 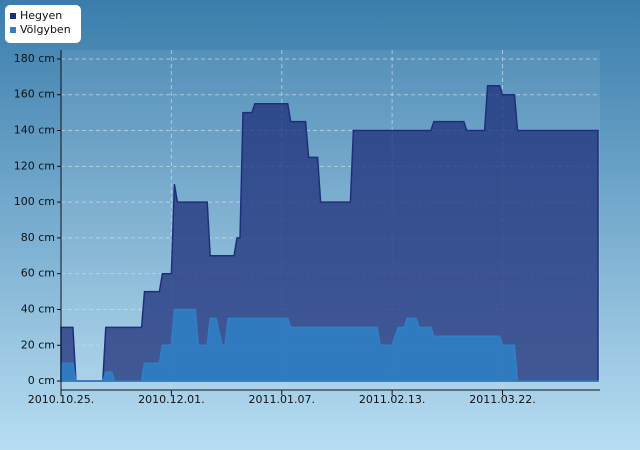 I want to click on x-tick-label: 2011.01.07., so click(x=282, y=399).